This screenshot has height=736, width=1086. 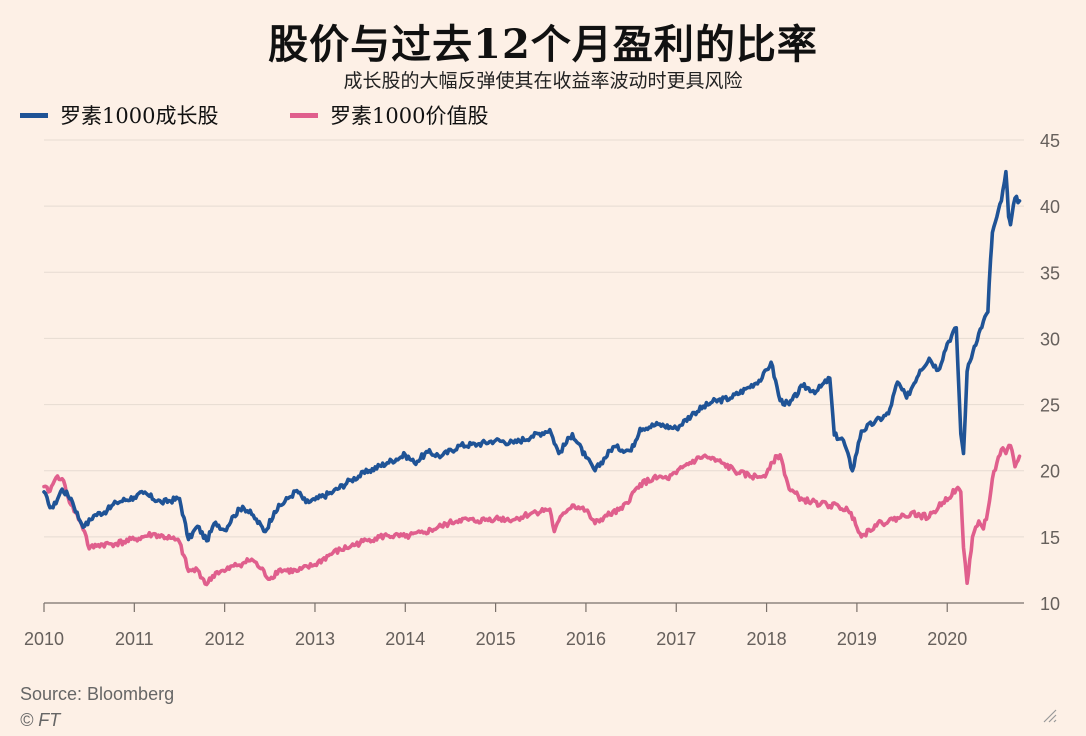 I want to click on y-tick-label: 45, so click(x=1050, y=141).